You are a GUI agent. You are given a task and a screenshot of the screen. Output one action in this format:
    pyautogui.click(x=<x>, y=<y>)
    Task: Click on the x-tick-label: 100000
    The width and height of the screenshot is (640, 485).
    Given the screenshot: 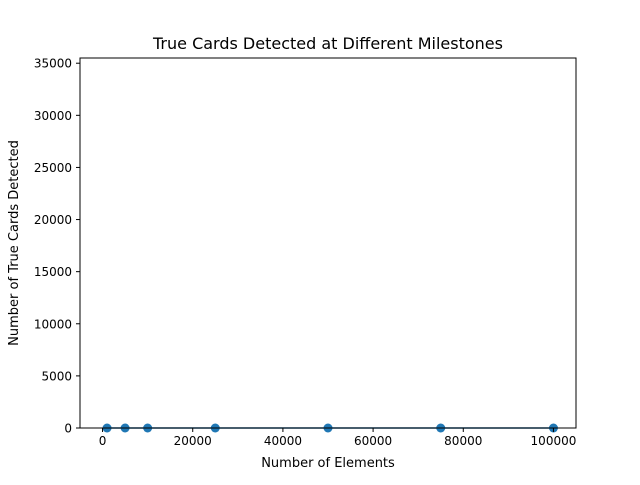 What is the action you would take?
    pyautogui.click(x=554, y=441)
    